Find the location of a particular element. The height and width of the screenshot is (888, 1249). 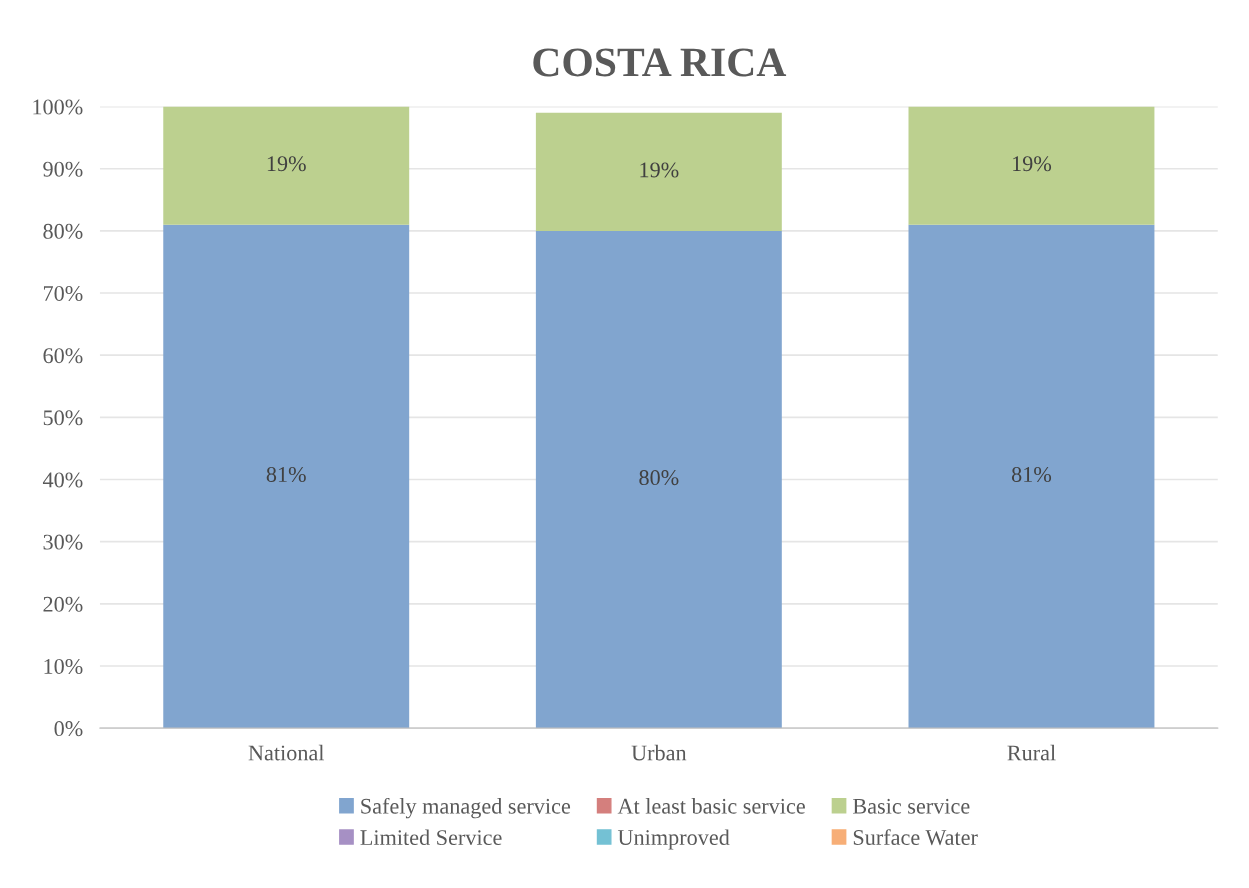

y-tick-label: 70% is located at coordinates (63, 293).